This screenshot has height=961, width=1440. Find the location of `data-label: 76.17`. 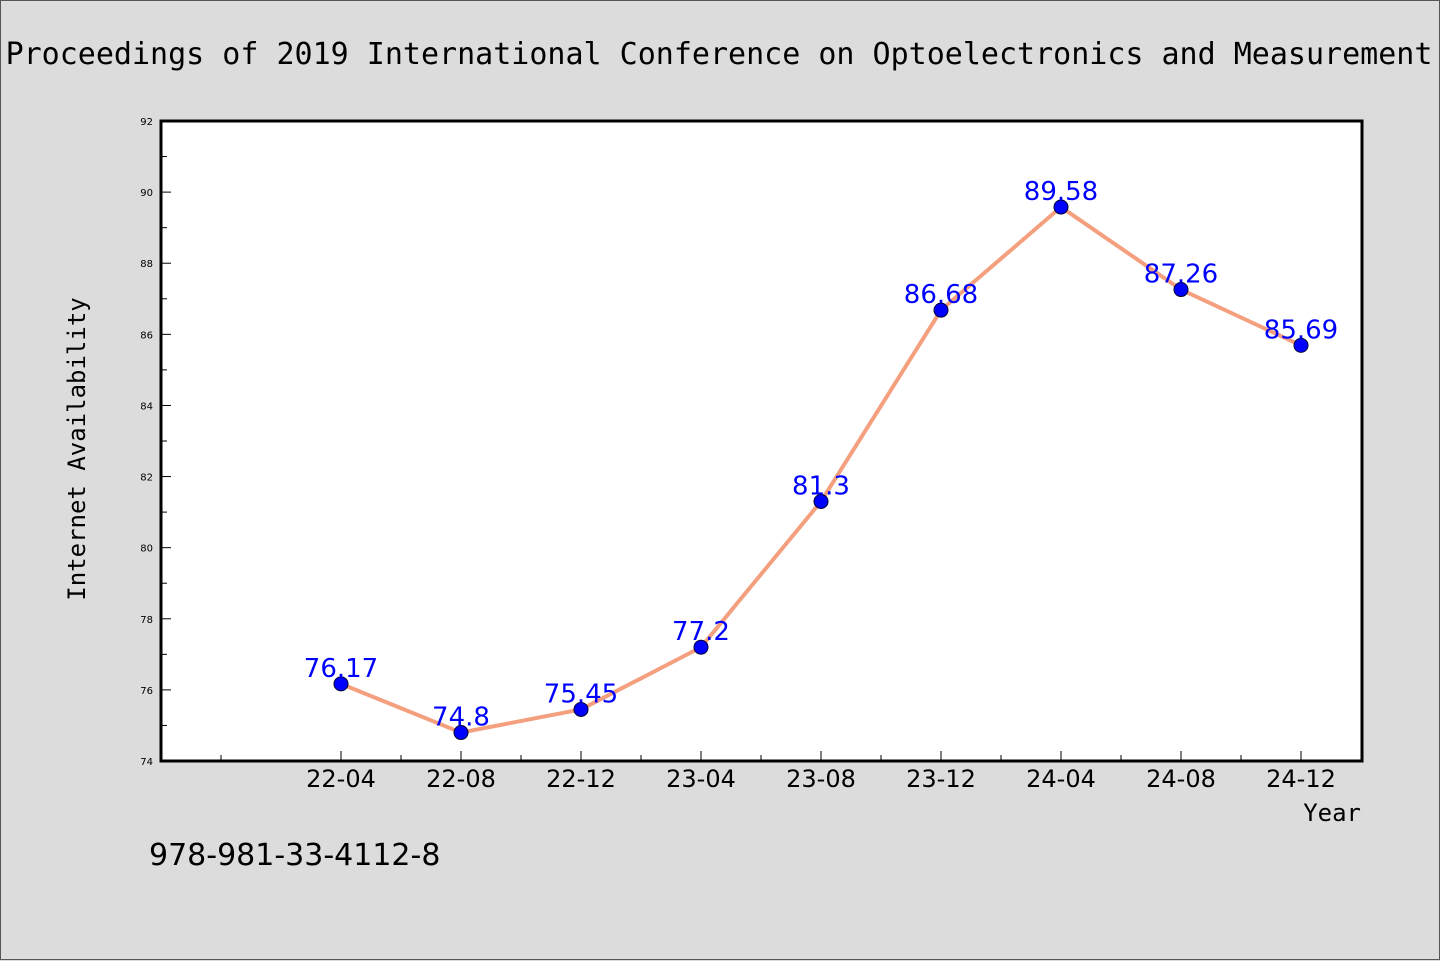

data-label: 76.17 is located at coordinates (341, 669).